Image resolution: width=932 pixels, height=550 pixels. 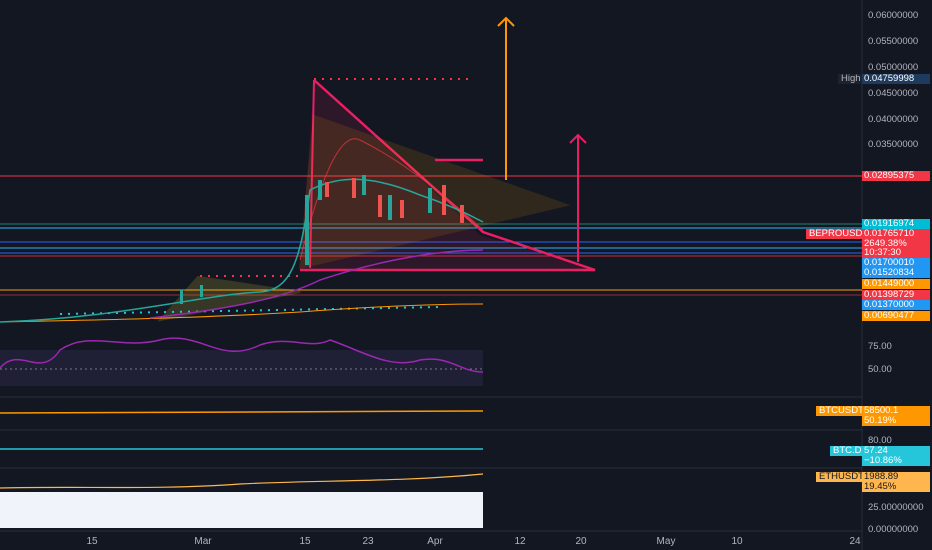 What do you see at coordinates (893, 41) in the screenshot?
I see `price-tick: 0.05500000` at bounding box center [893, 41].